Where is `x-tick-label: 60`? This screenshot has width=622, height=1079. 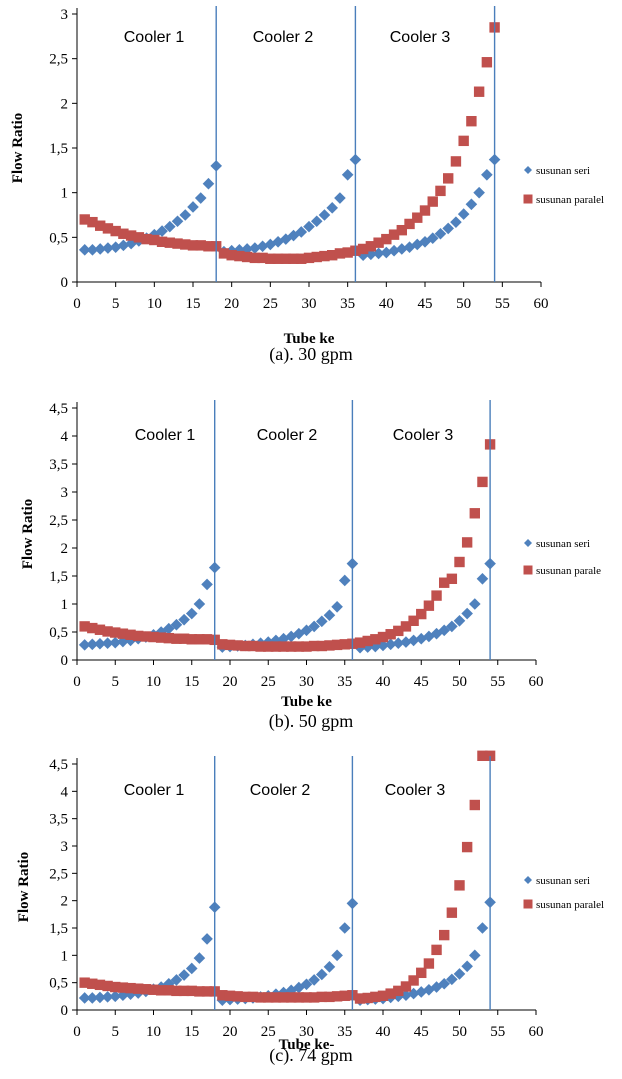
x-tick-label: 60 is located at coordinates (541, 304).